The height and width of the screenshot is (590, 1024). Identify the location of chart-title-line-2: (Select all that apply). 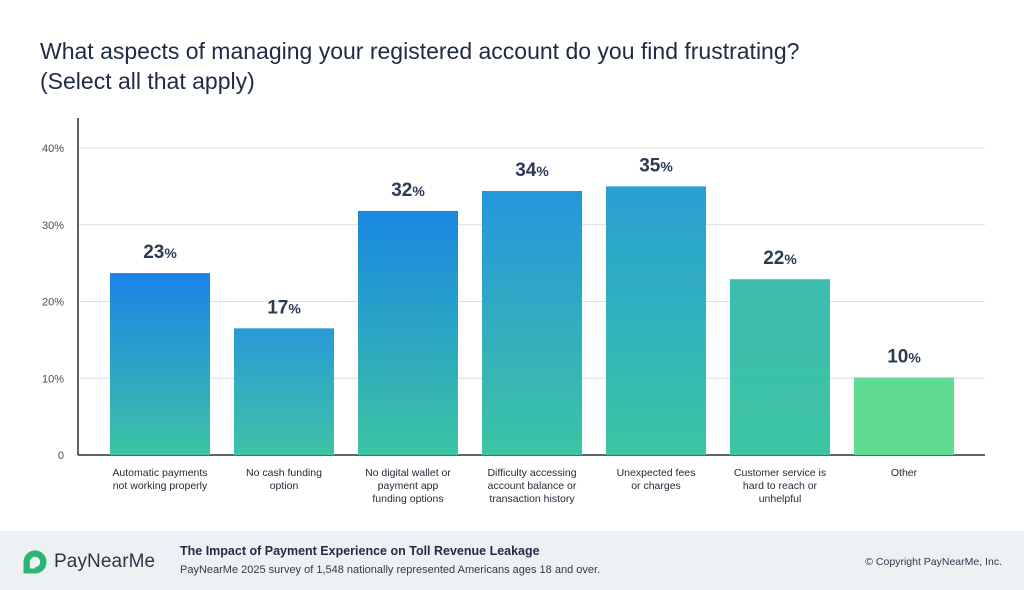
(147, 81).